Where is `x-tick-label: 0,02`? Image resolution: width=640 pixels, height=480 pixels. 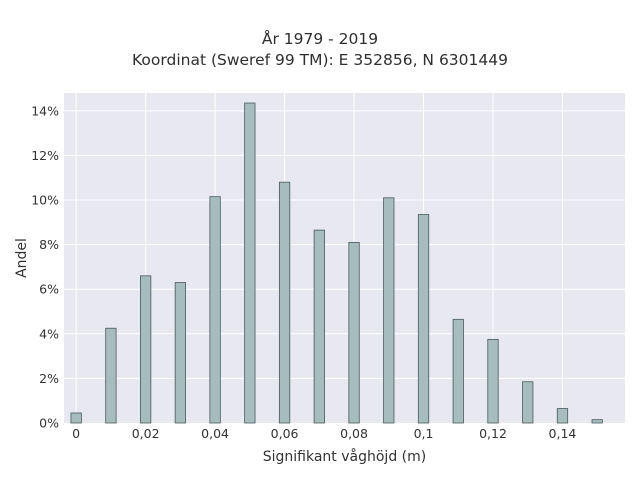
x-tick-label: 0,02 is located at coordinates (146, 433).